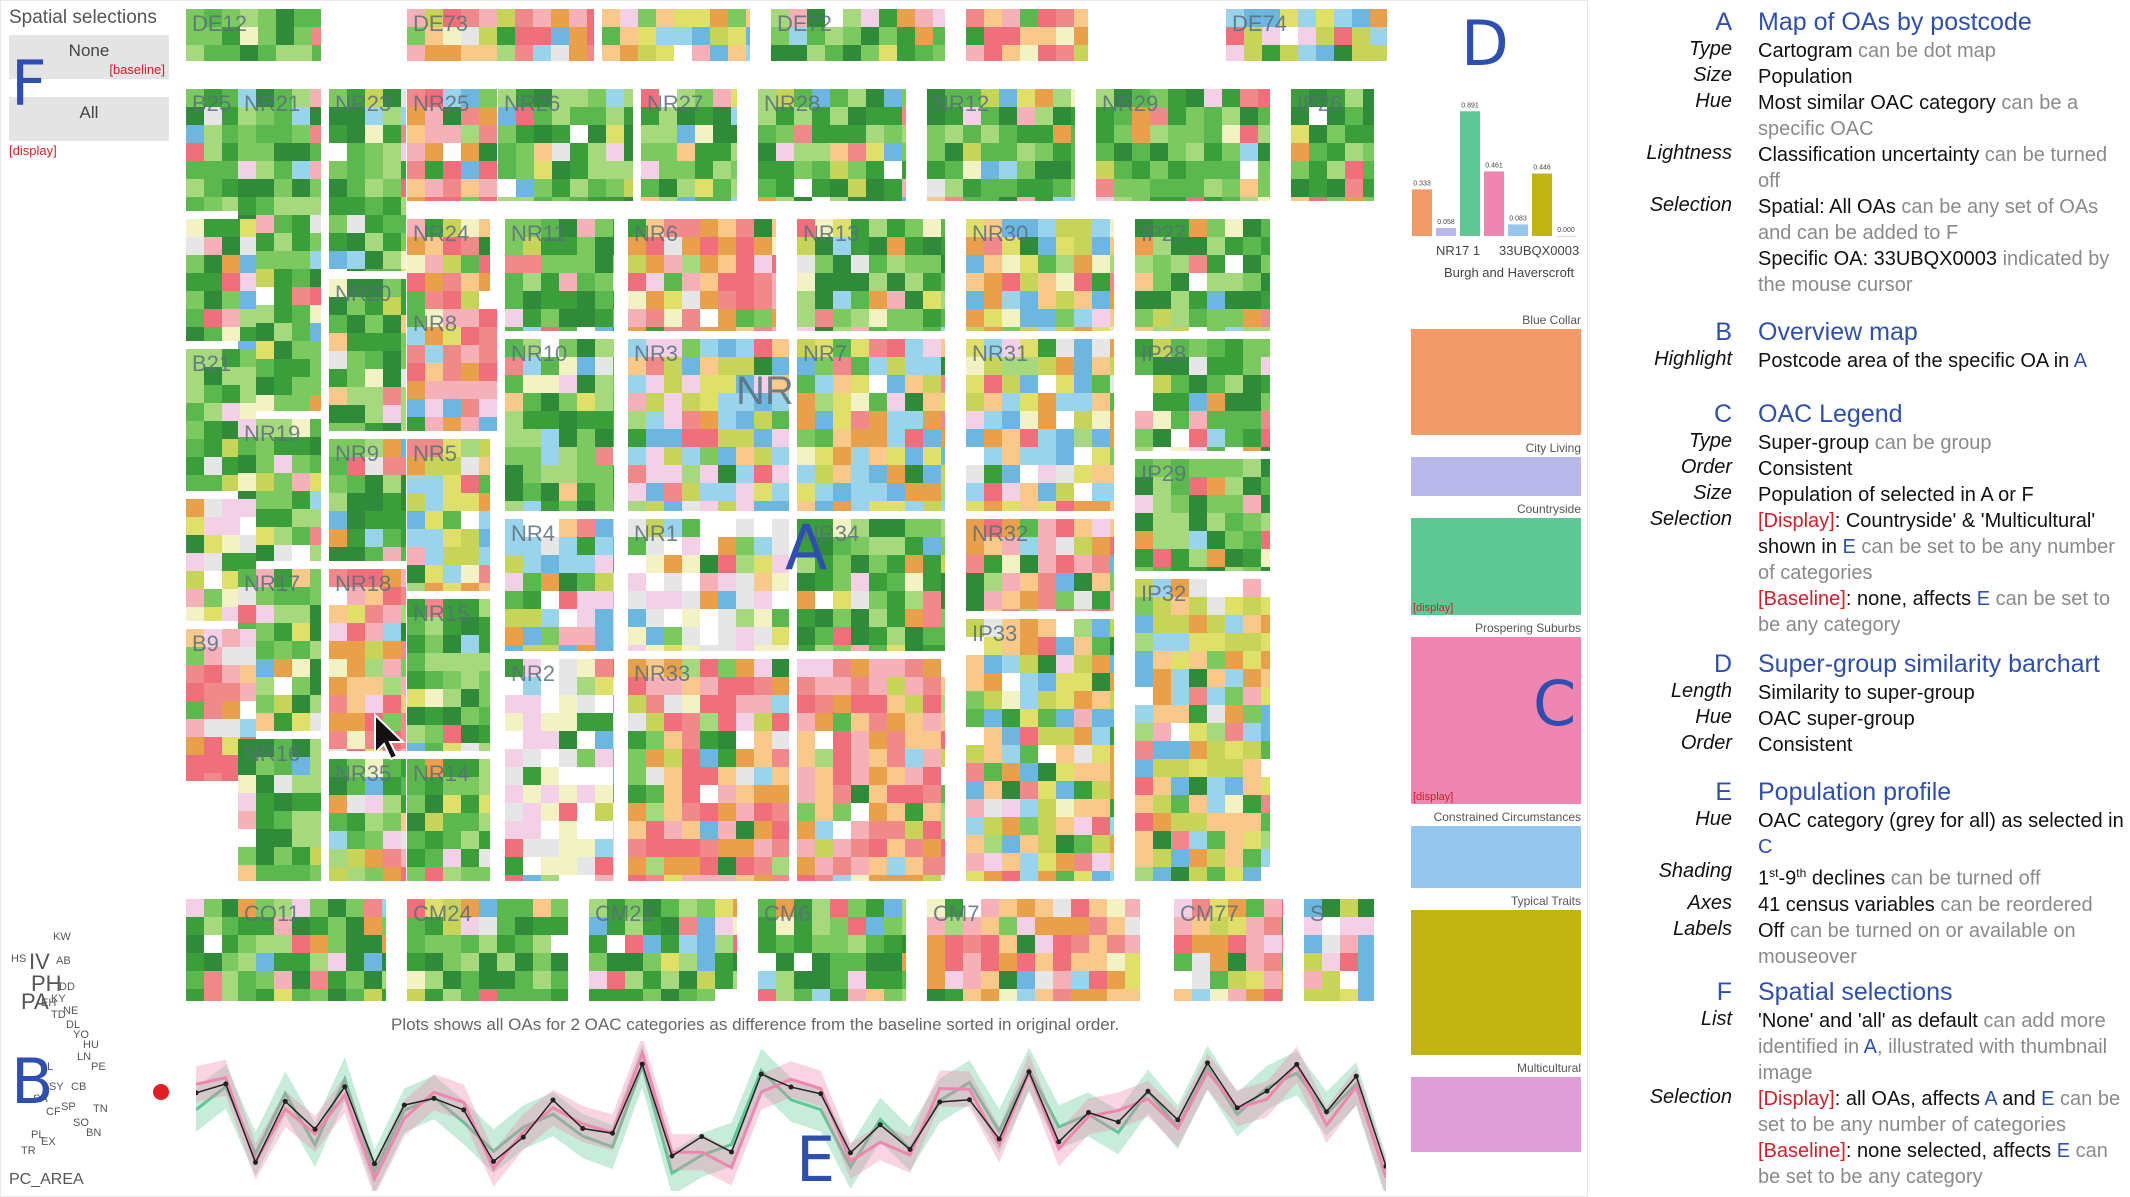  I want to click on similarity-barchart: 0.333 0.058 0.891 0.461 0.083 0.446 0.000, so click(1496, 143).